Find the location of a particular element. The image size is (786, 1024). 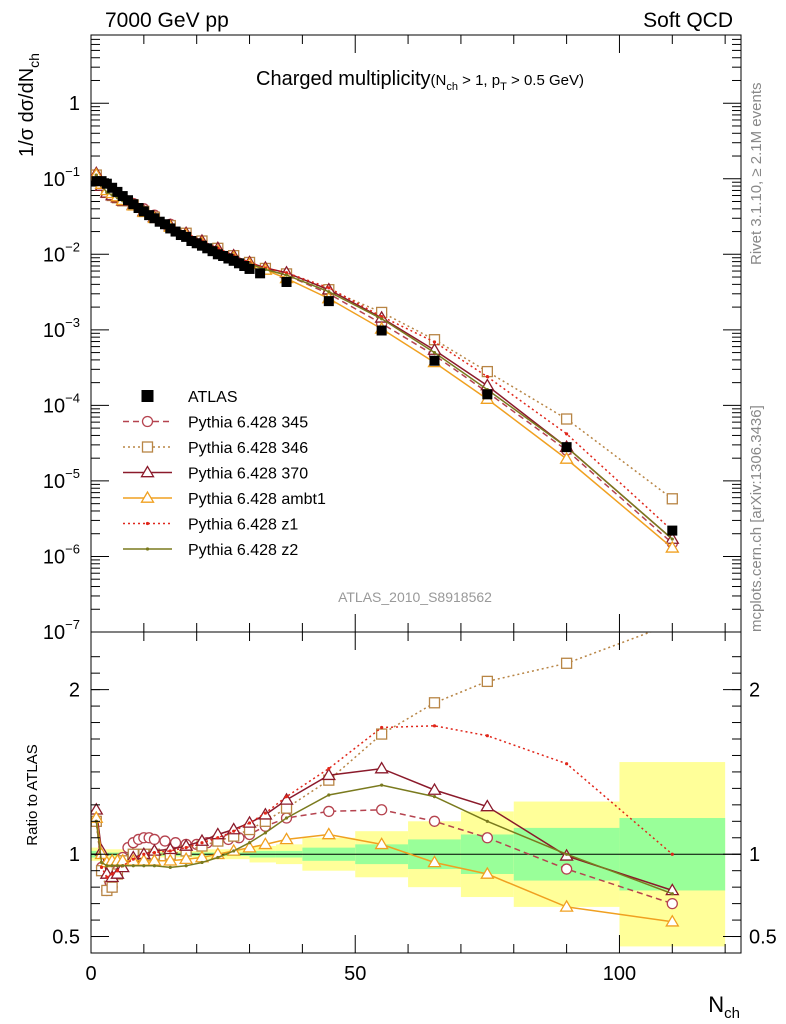

y-tick-label: 10⁻⁵ is located at coordinates (61, 479).